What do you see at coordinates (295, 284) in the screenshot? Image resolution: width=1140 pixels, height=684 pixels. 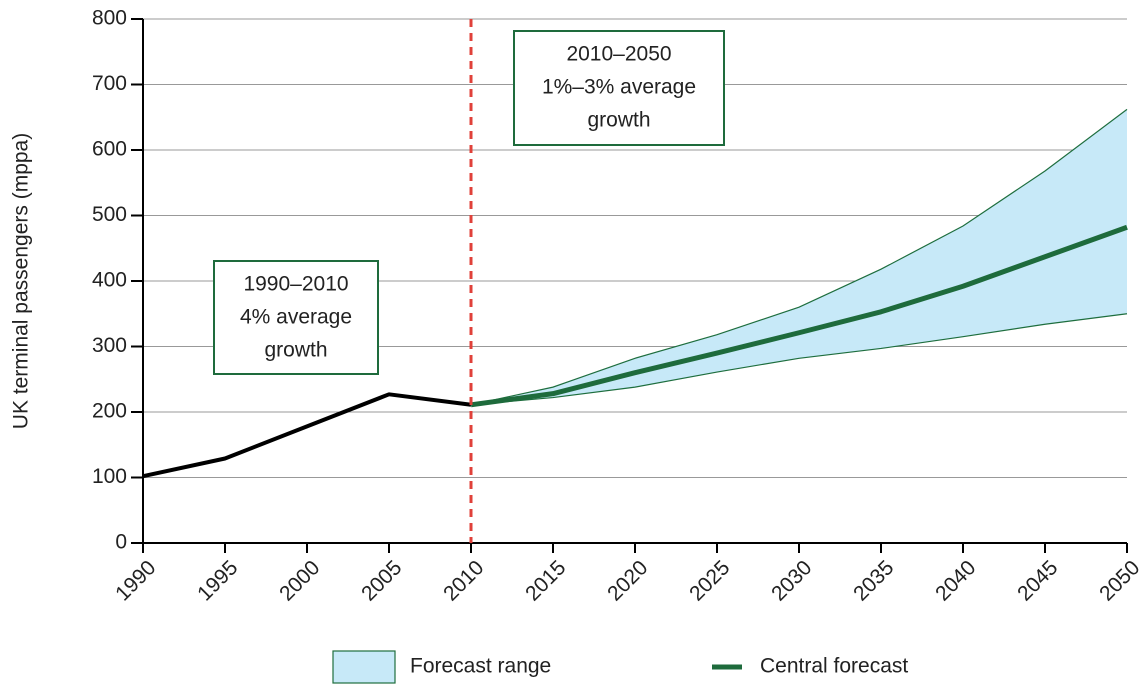 I see `annotation-text: 1990–2010` at bounding box center [295, 284].